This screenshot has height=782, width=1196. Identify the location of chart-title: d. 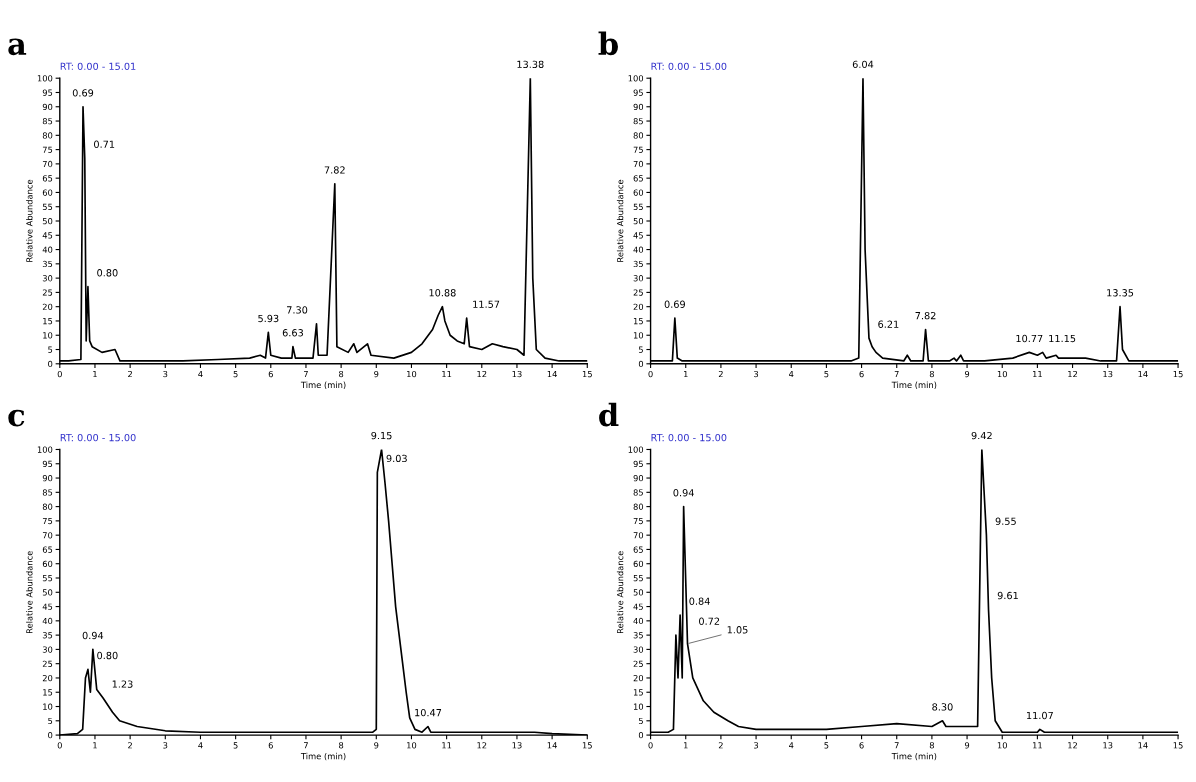
(609, 414).